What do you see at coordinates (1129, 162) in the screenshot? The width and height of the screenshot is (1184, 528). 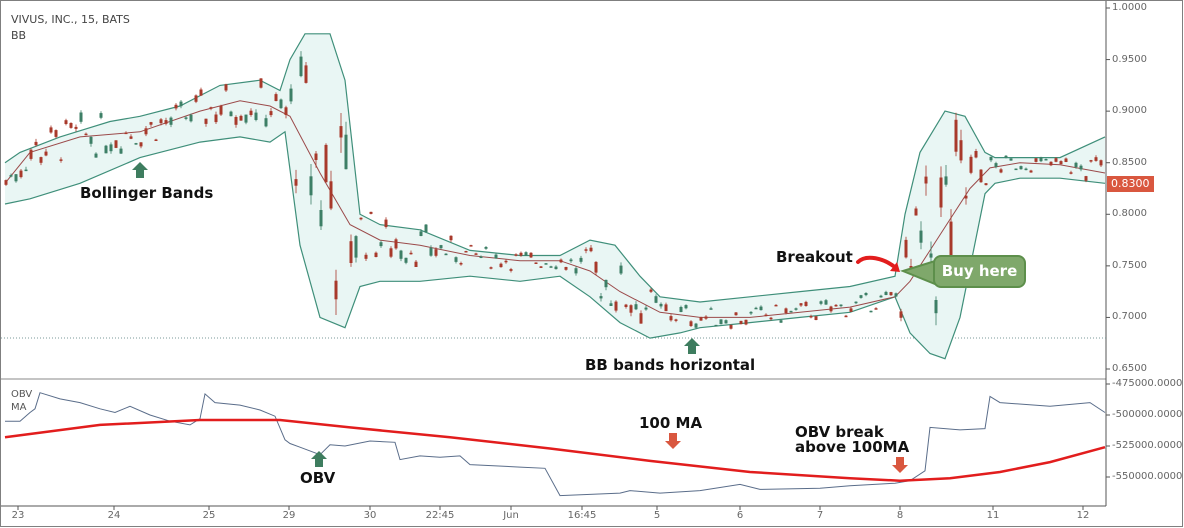 I see `price-tick: 0.8500` at bounding box center [1129, 162].